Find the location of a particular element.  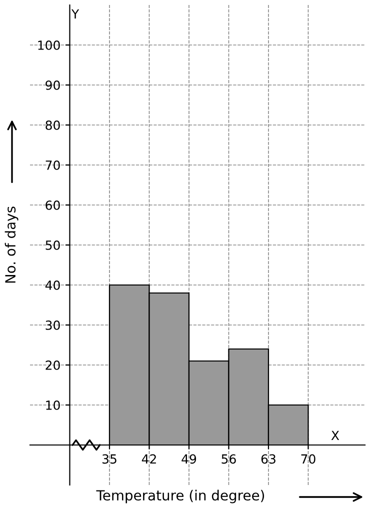

x-tick-label: 70 is located at coordinates (308, 459).